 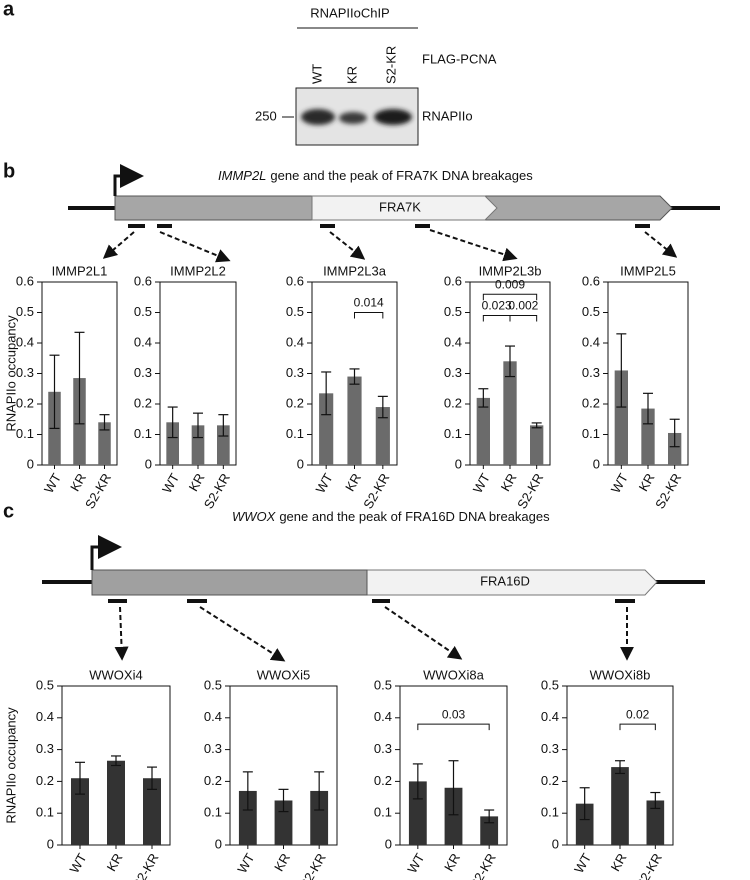 What do you see at coordinates (369, 303) in the screenshot?
I see `p-value-label: 0.014` at bounding box center [369, 303].